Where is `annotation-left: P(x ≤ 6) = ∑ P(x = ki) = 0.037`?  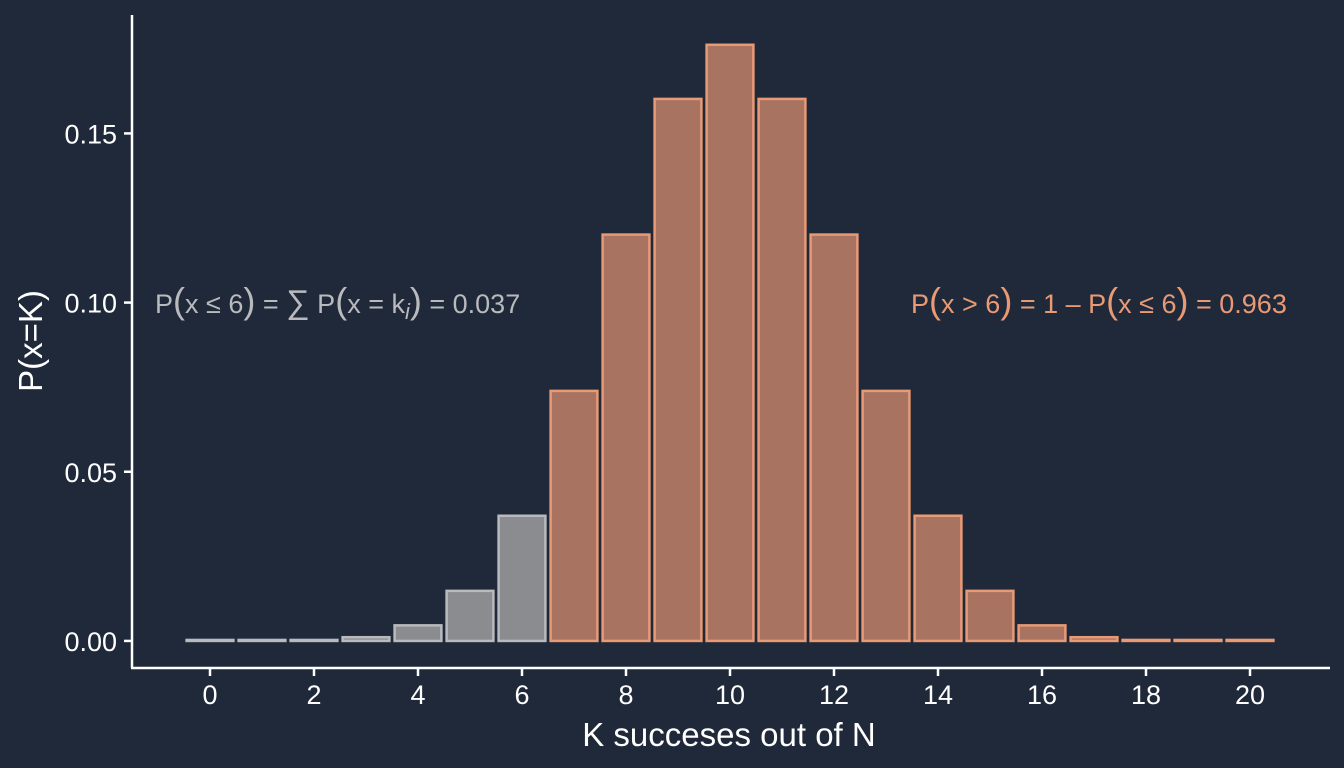 annotation-left: P(x ≤ 6) = ∑ P(x = ki) = 0.037 is located at coordinates (337, 302).